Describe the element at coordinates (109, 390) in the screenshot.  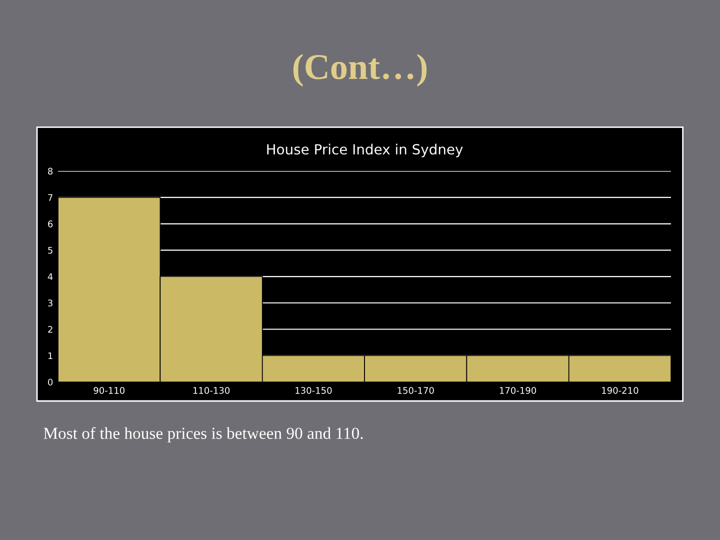
I see `x-tick-label: 90-110` at that location.